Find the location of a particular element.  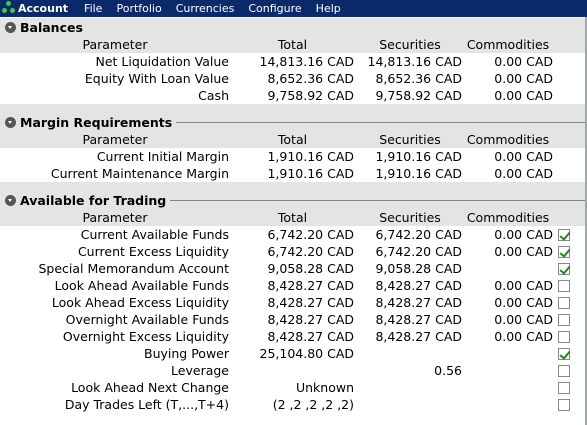

menu-account: Account is located at coordinates (43, 8).